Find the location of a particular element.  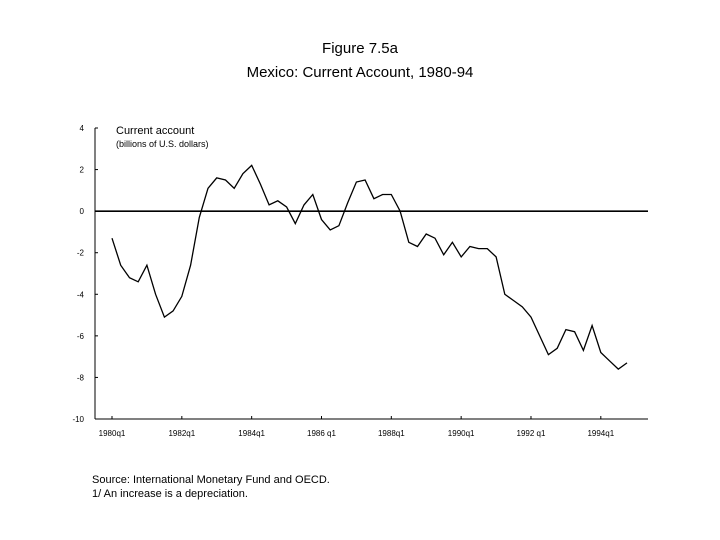

footnote: 1/ An increase is a depreciation. is located at coordinates (170, 494).